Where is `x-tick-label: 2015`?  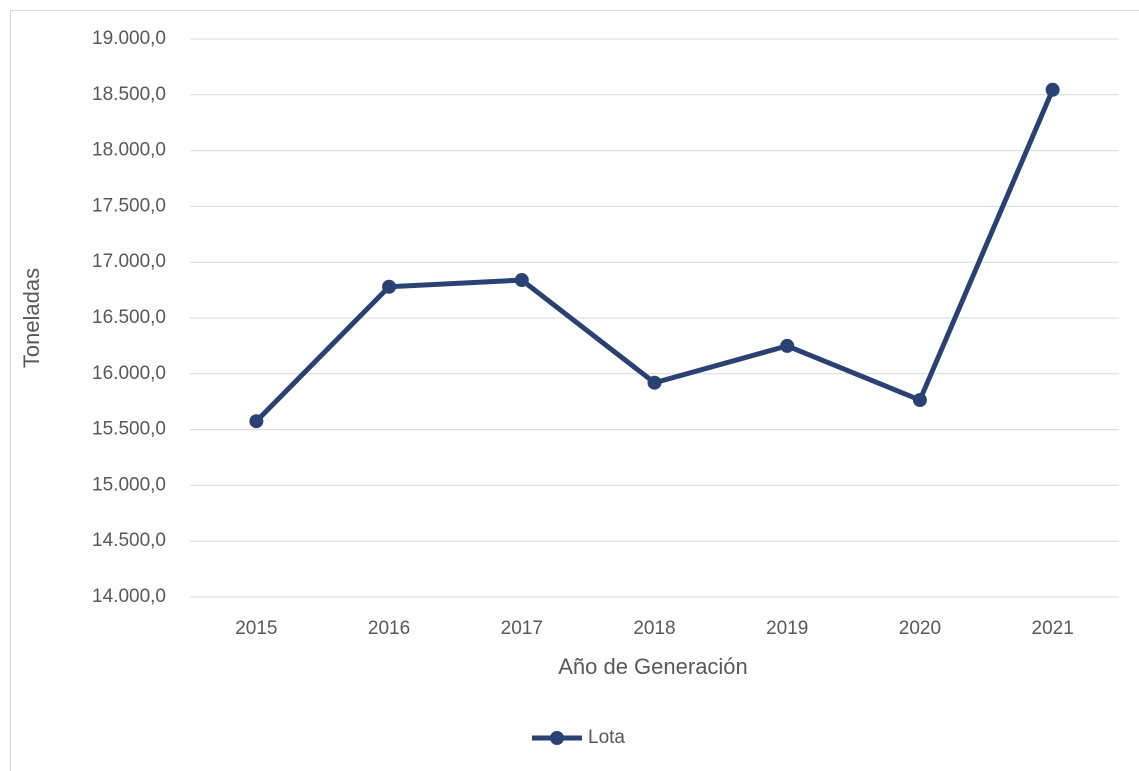
x-tick-label: 2015 is located at coordinates (256, 628).